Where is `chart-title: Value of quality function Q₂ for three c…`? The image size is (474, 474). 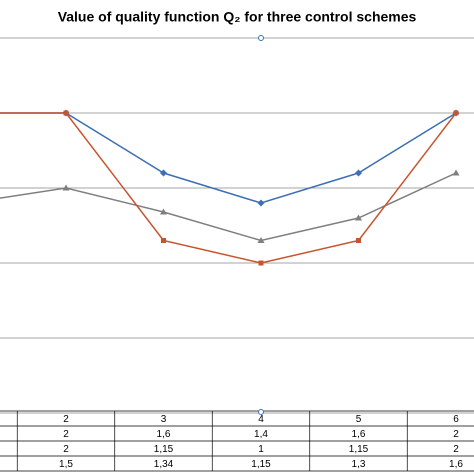
chart-title: Value of quality function Q₂ for three c… is located at coordinates (237, 17).